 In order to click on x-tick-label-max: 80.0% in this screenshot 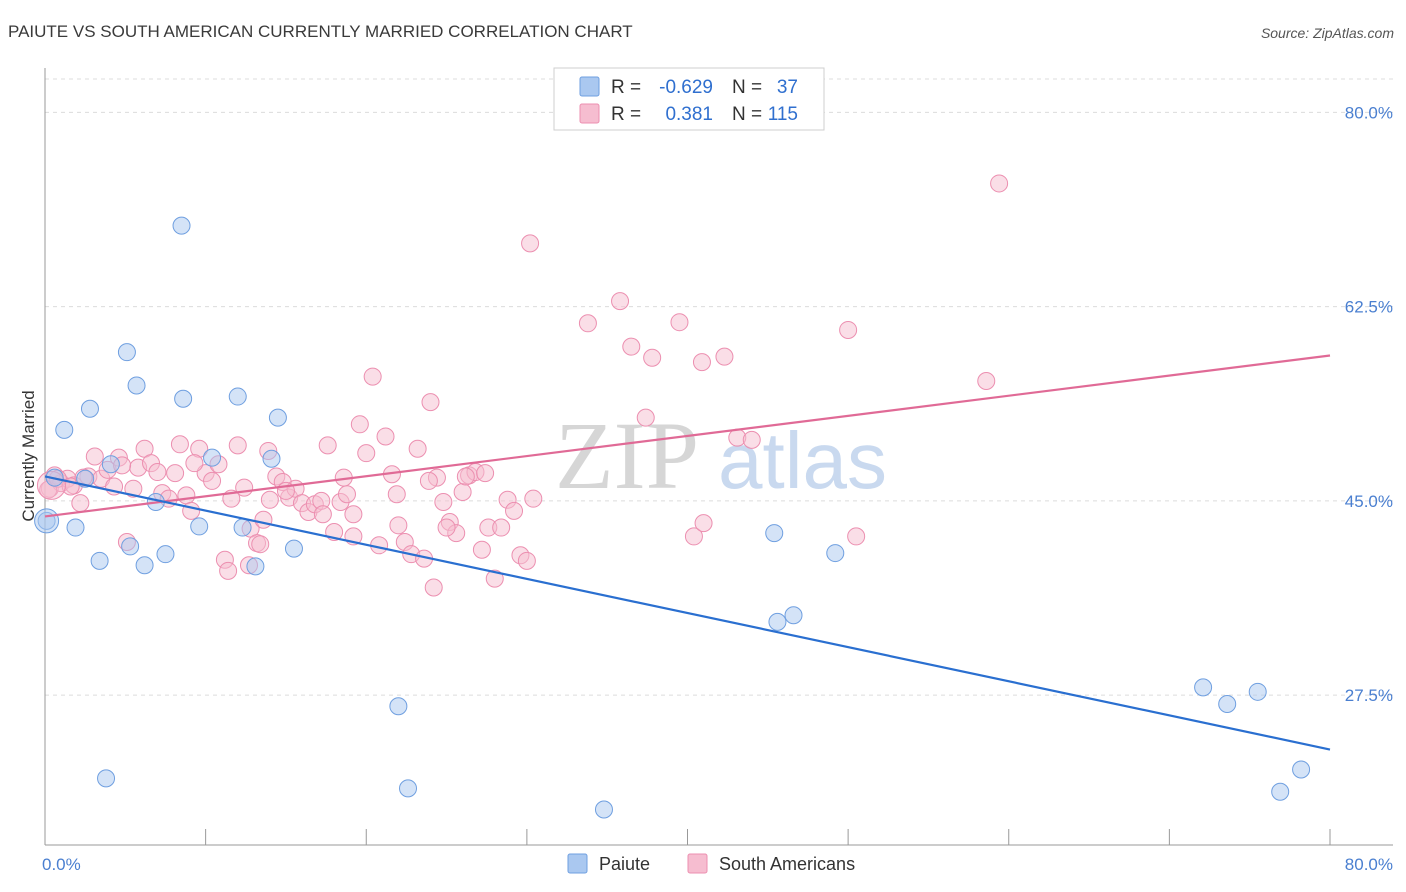, I will do `click(1369, 864)`.